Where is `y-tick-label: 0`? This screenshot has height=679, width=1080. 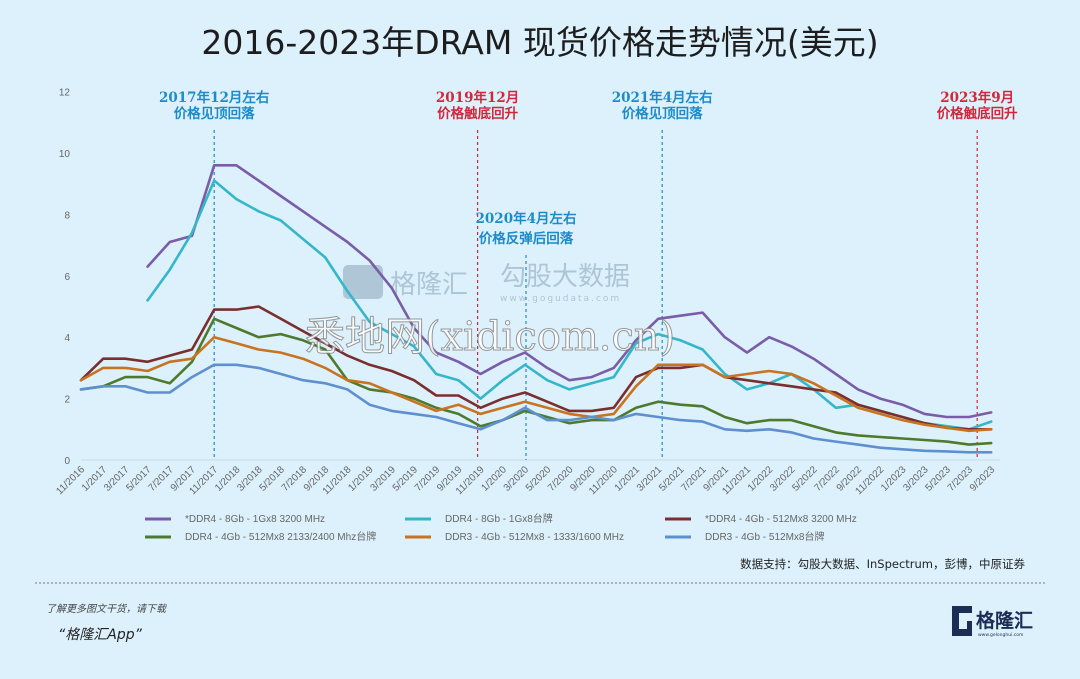
y-tick-label: 0 is located at coordinates (67, 461).